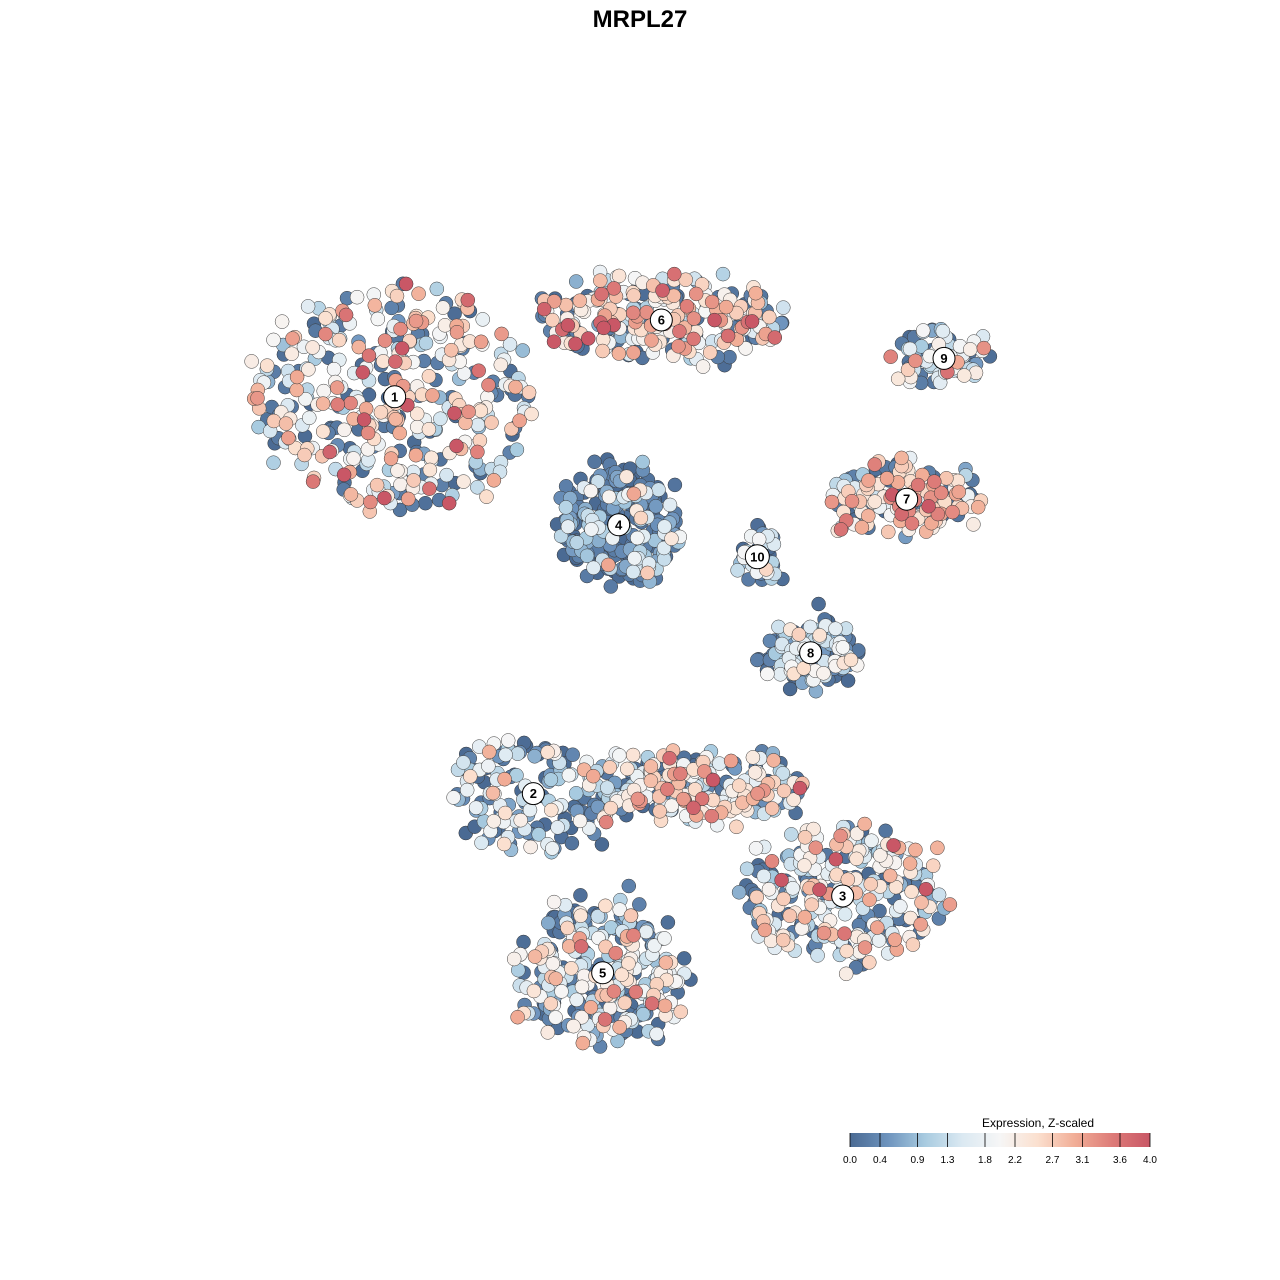 The image size is (1280, 1280). Describe the element at coordinates (985, 1160) in the screenshot. I see `legend-tick-label: 1.8` at that location.